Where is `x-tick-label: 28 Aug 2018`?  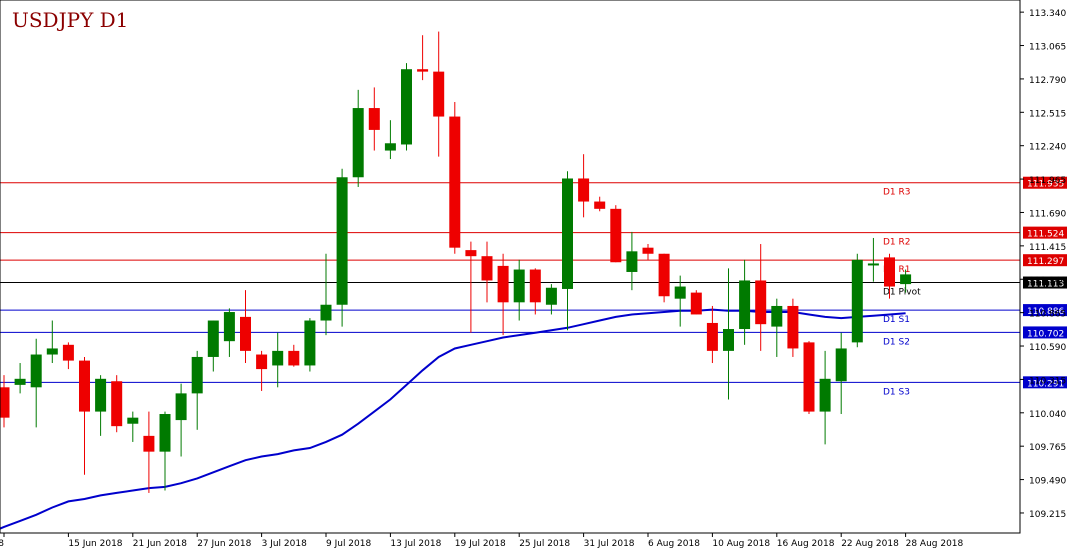 x-tick-label: 28 Aug 2018 is located at coordinates (935, 544).